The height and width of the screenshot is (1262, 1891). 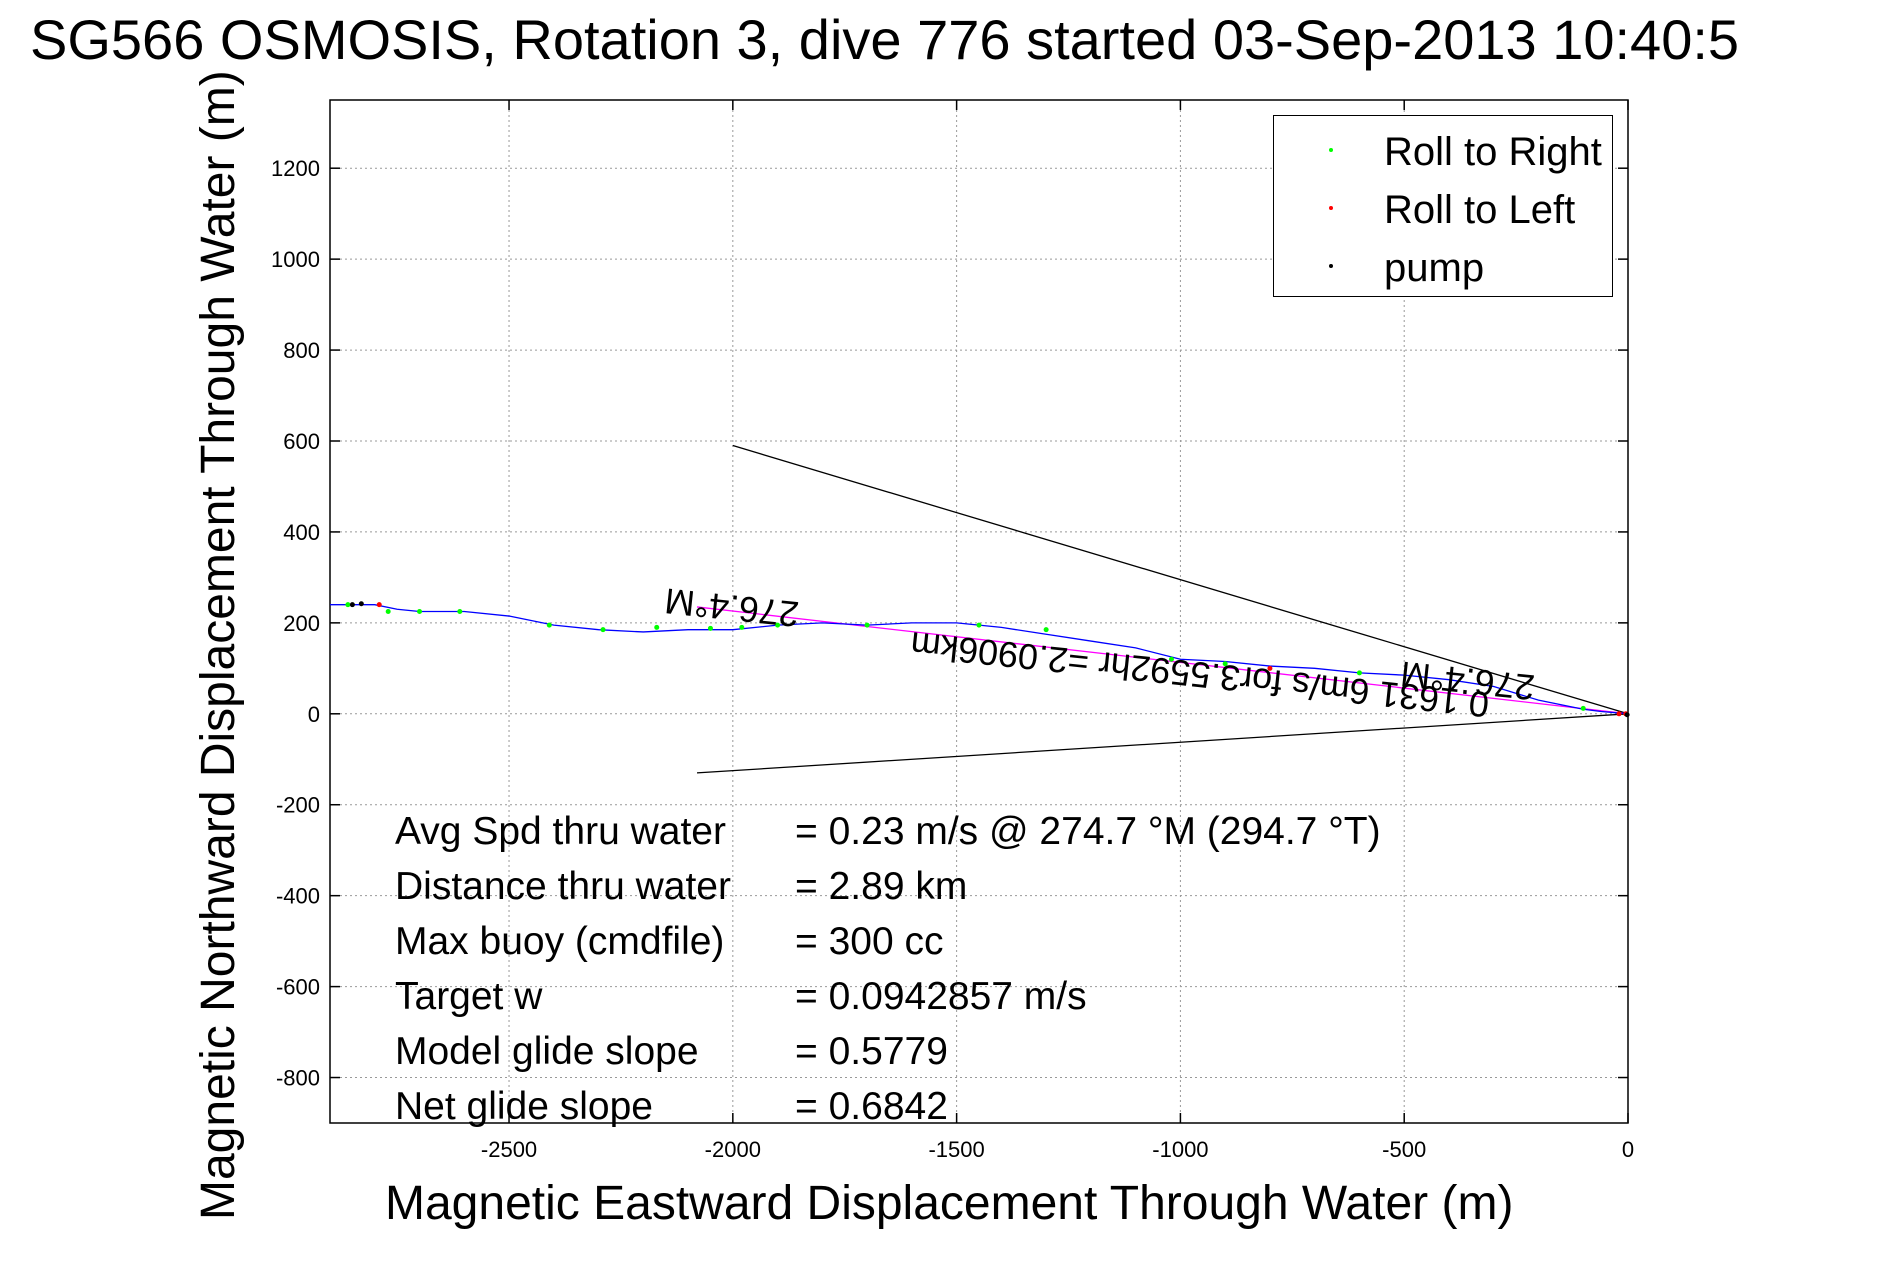 What do you see at coordinates (524, 1106) in the screenshot?
I see `stat-label: Net glide slope` at bounding box center [524, 1106].